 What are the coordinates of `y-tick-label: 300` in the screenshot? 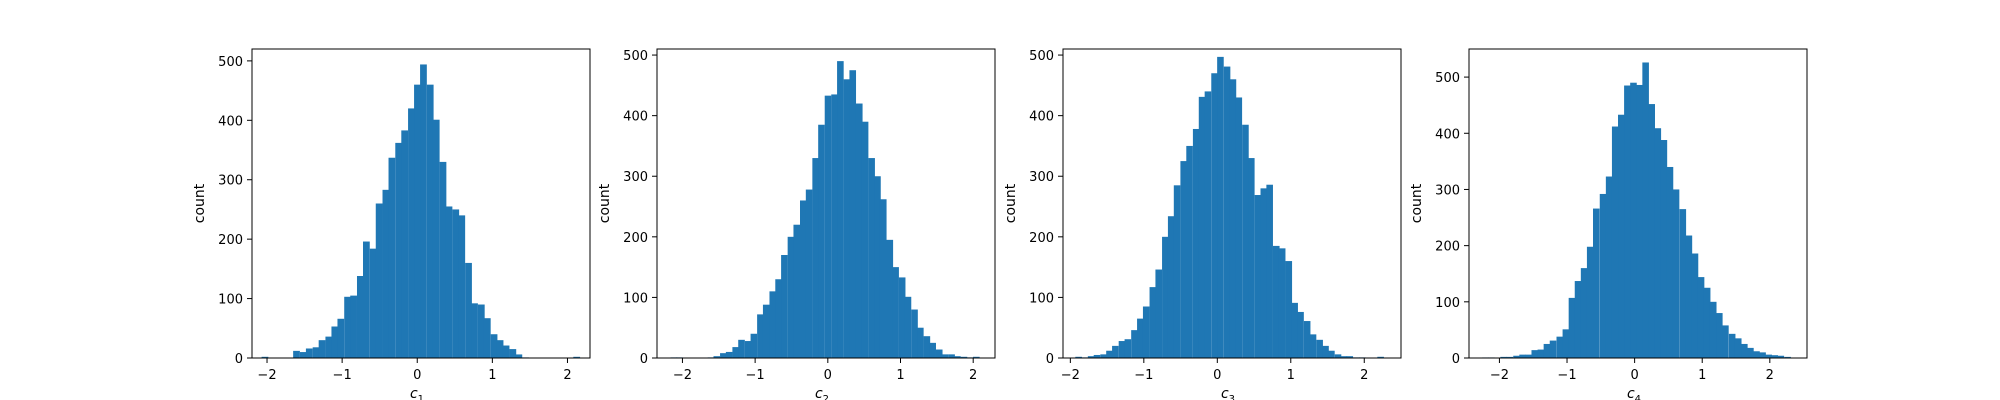 It's located at (1447, 190).